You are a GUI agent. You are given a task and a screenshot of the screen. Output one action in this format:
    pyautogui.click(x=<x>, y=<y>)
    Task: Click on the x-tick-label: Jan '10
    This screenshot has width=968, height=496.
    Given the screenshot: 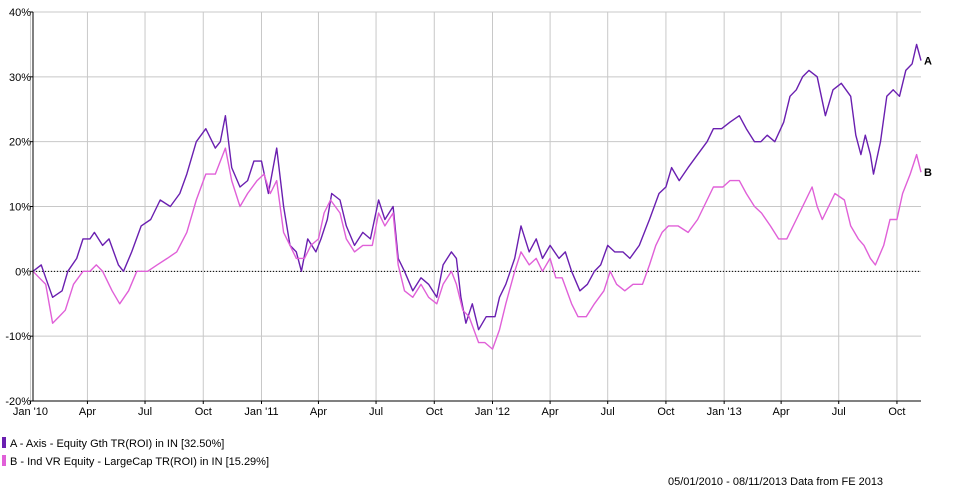 What is the action you would take?
    pyautogui.click(x=30, y=412)
    